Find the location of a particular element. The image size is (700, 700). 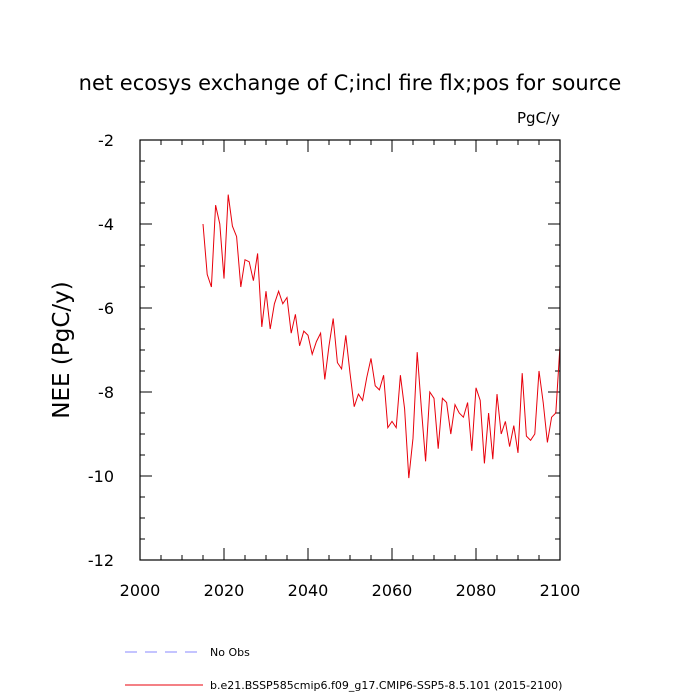

x-tick-label: 2080 is located at coordinates (476, 590).